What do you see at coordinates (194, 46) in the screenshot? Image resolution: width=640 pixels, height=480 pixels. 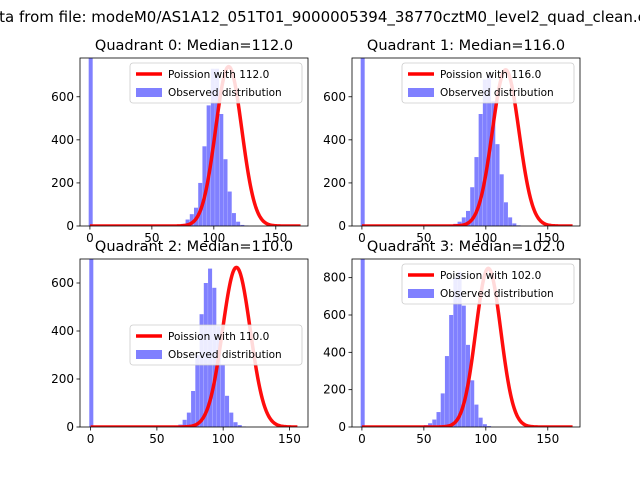 I see `quadrant-title: Quadrant 0: Median=112.0` at bounding box center [194, 46].